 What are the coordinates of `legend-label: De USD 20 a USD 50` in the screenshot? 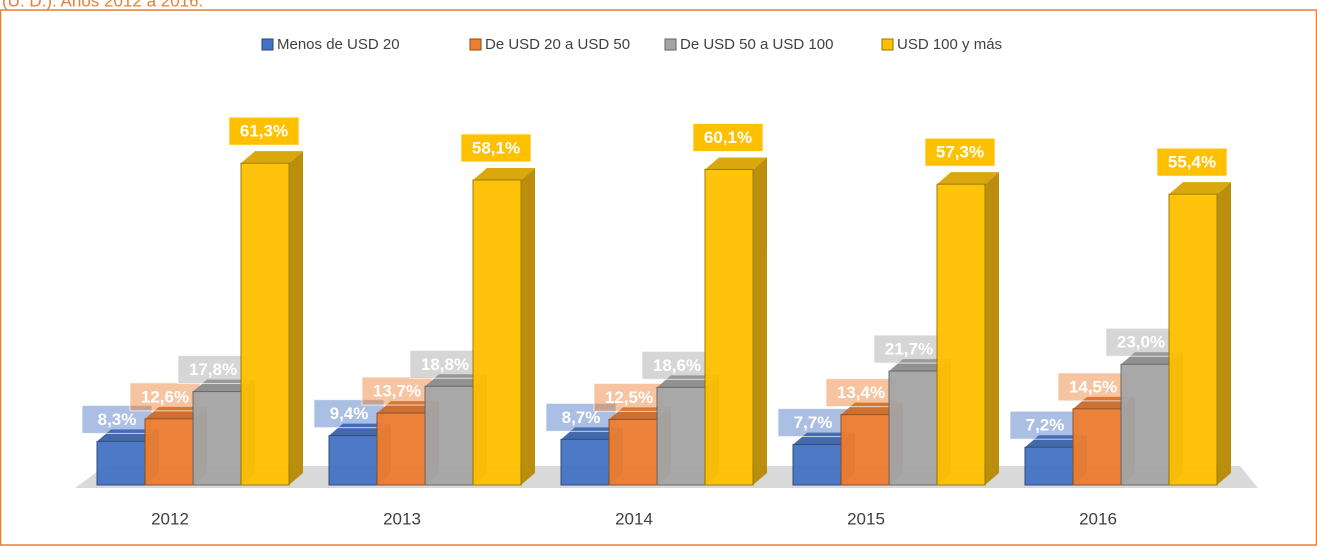 It's located at (557, 44).